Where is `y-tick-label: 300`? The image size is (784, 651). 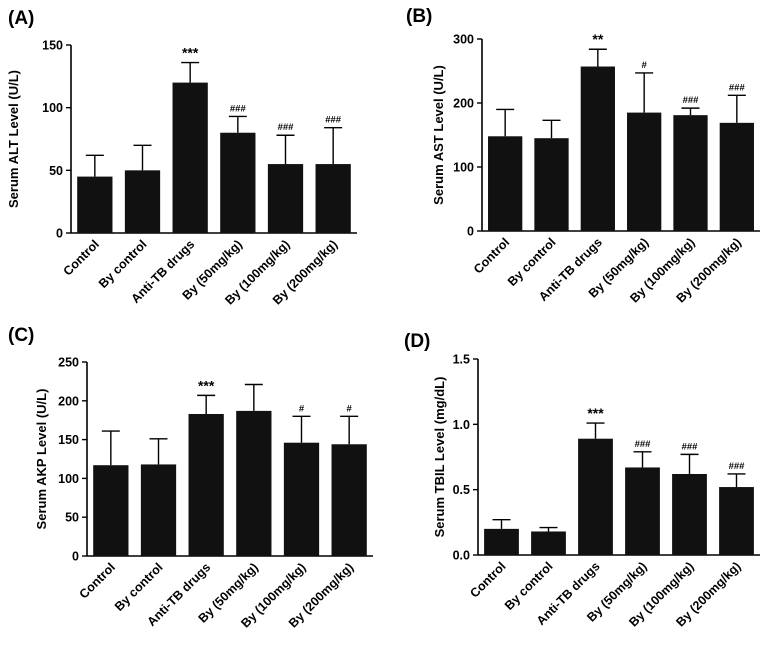
y-tick-label: 300 is located at coordinates (463, 40).